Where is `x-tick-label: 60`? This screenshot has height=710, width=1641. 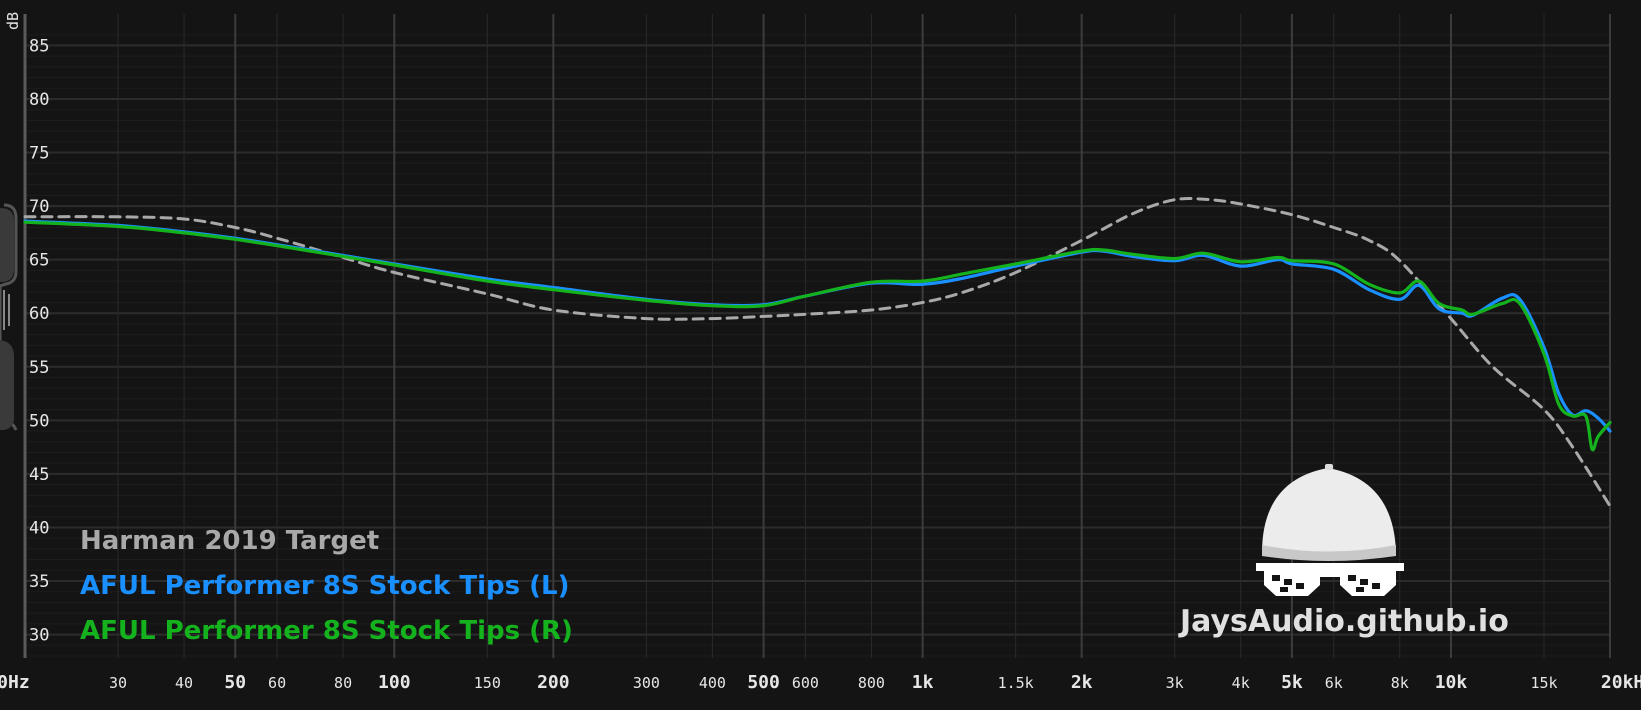
x-tick-label: 60 is located at coordinates (277, 683).